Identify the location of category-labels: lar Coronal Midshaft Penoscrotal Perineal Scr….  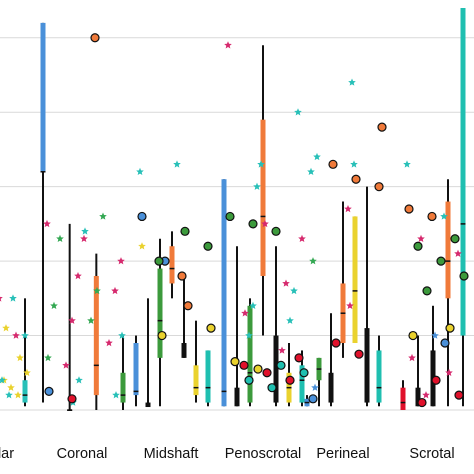
(227, 454).